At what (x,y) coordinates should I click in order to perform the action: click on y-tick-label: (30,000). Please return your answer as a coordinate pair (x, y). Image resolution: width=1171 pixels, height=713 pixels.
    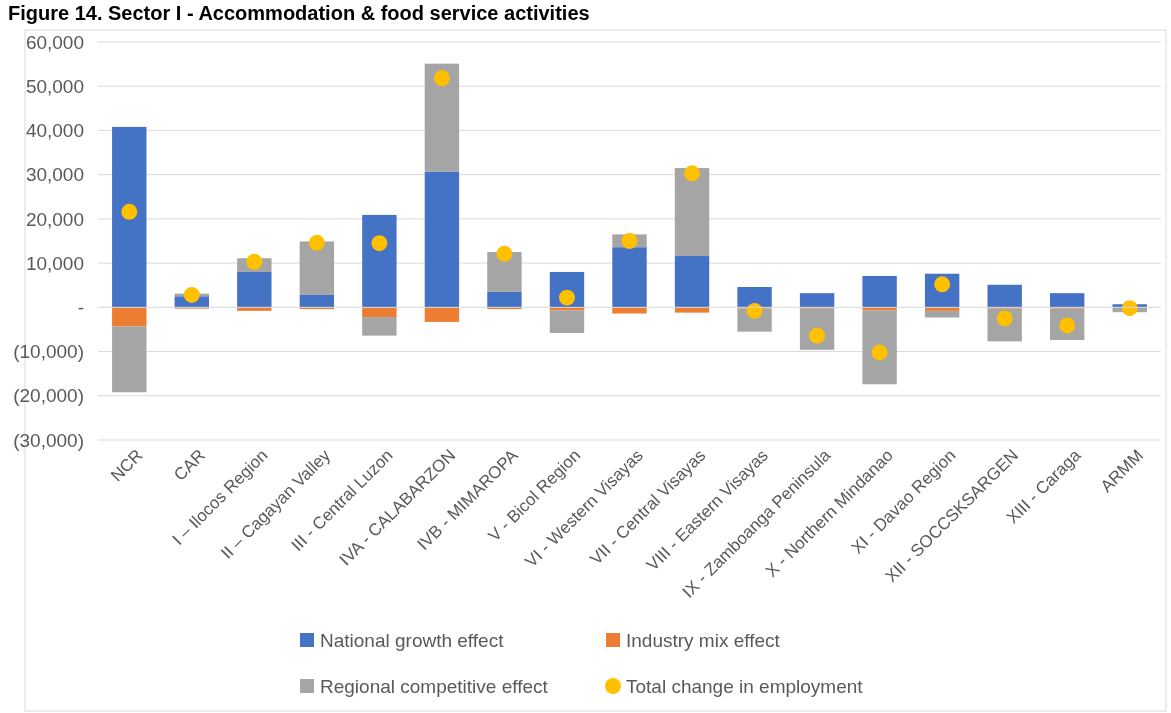
    Looking at the image, I should click on (48, 440).